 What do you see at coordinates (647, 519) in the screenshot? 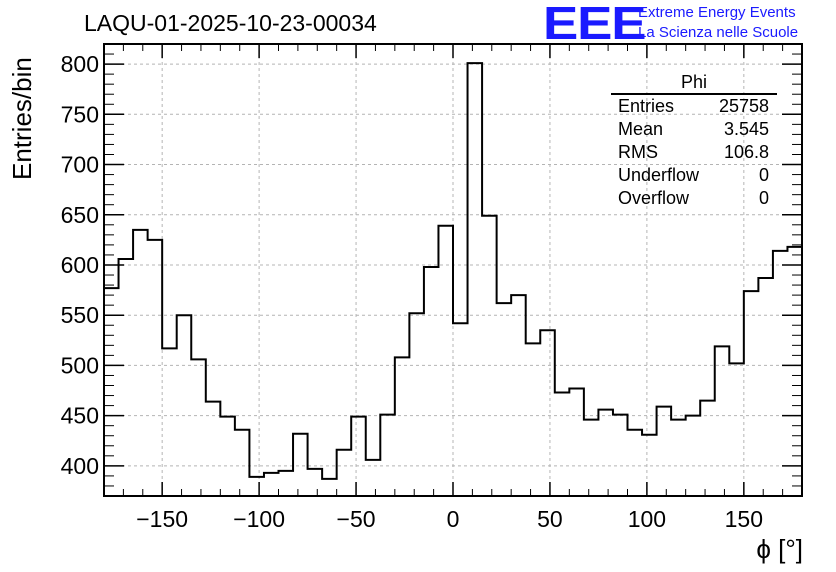
I see `x-tick-label: 100` at bounding box center [647, 519].